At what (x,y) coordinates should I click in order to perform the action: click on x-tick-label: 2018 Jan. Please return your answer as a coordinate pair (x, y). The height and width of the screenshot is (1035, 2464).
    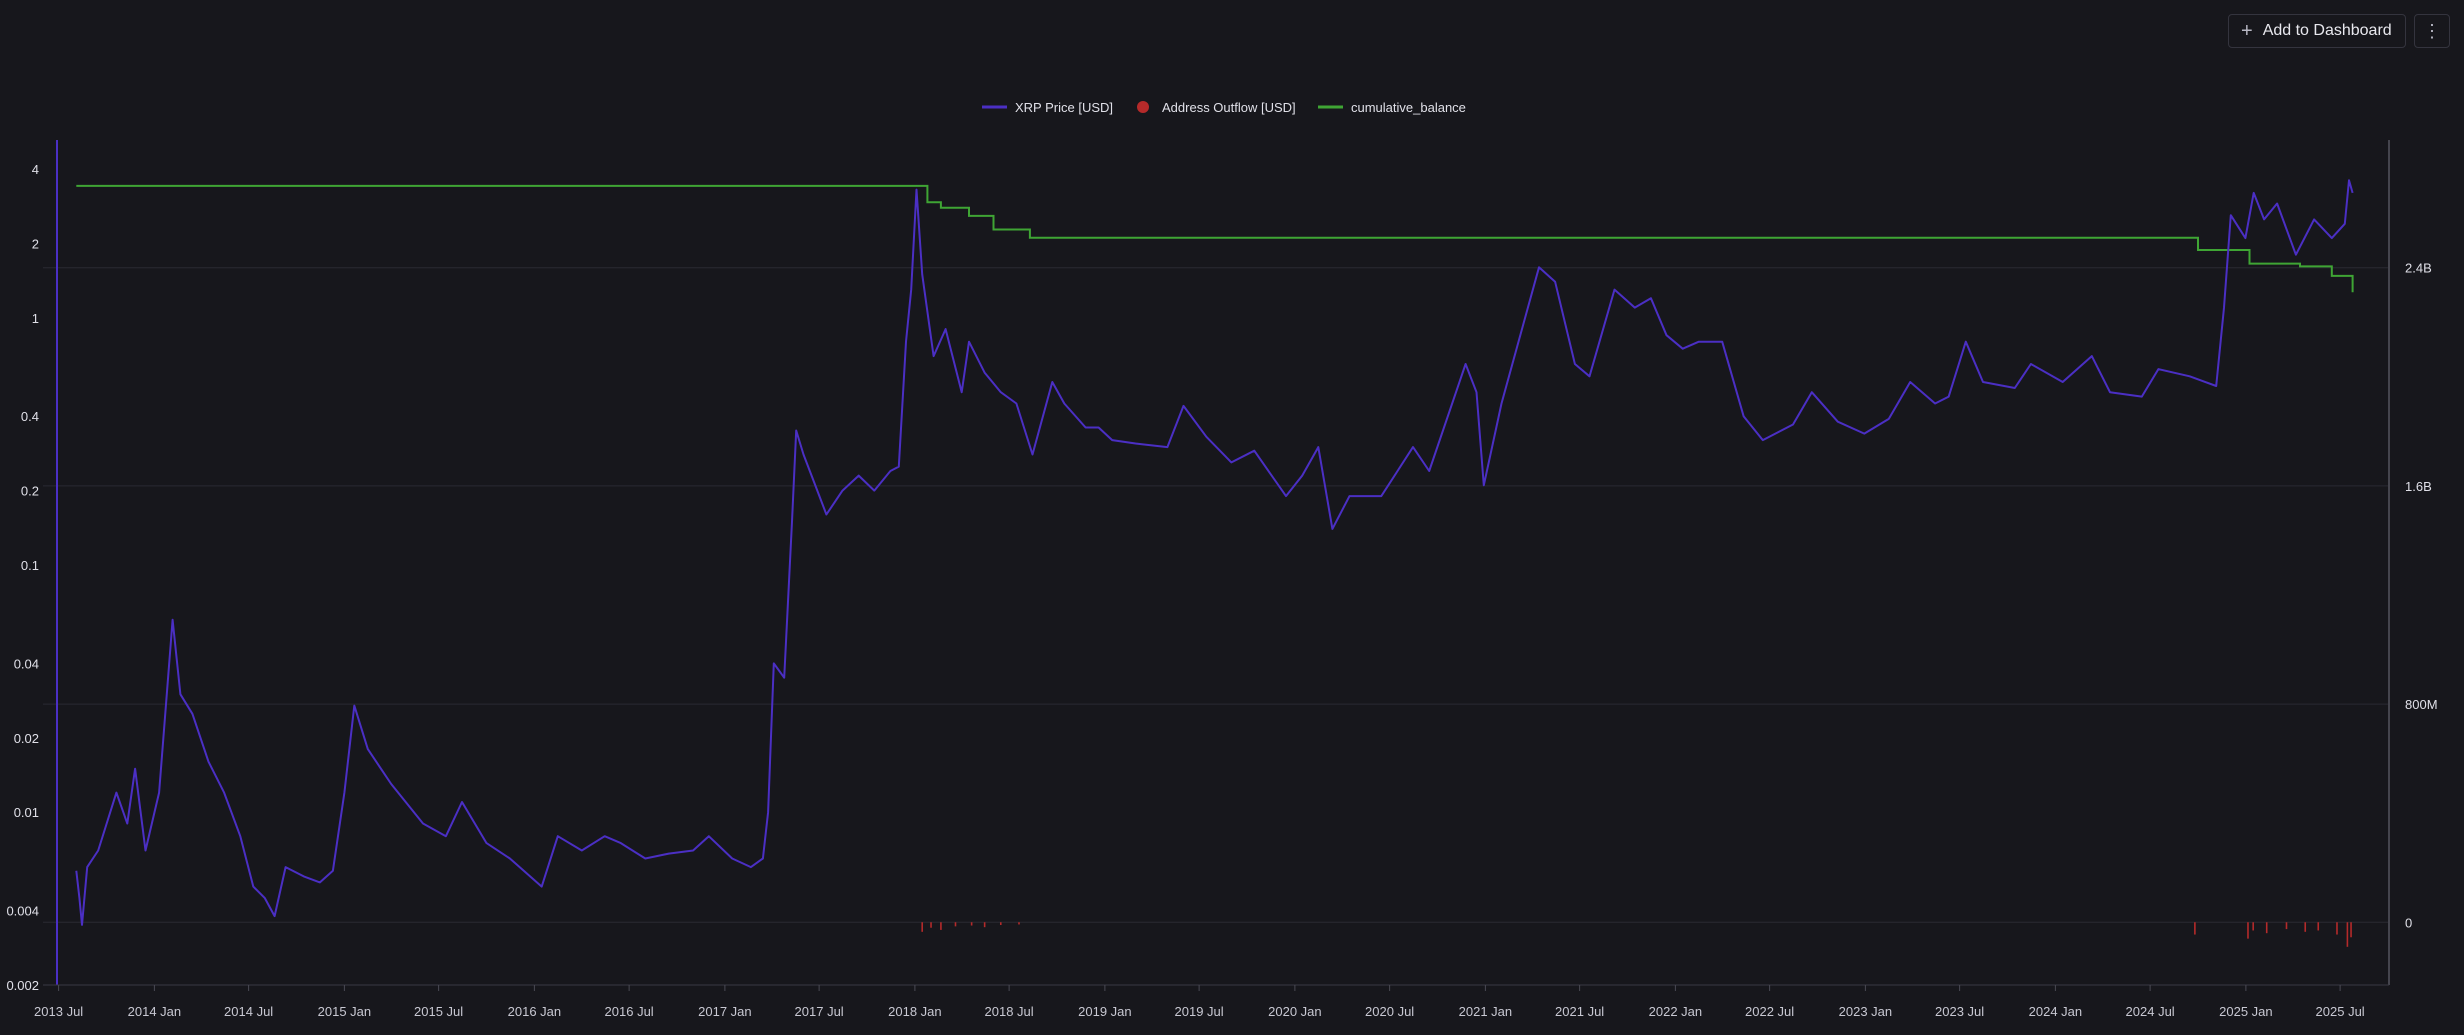
    Looking at the image, I should click on (915, 1011).